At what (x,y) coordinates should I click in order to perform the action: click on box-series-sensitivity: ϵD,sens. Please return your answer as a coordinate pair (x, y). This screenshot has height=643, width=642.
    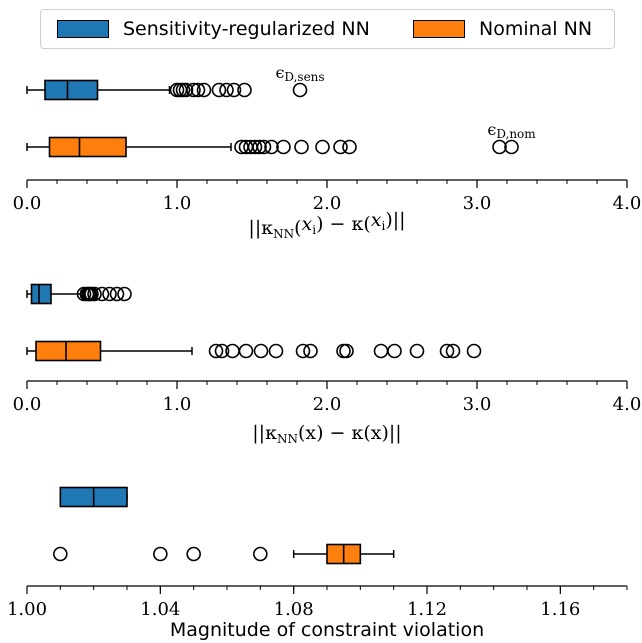
    Looking at the image, I should click on (175, 82).